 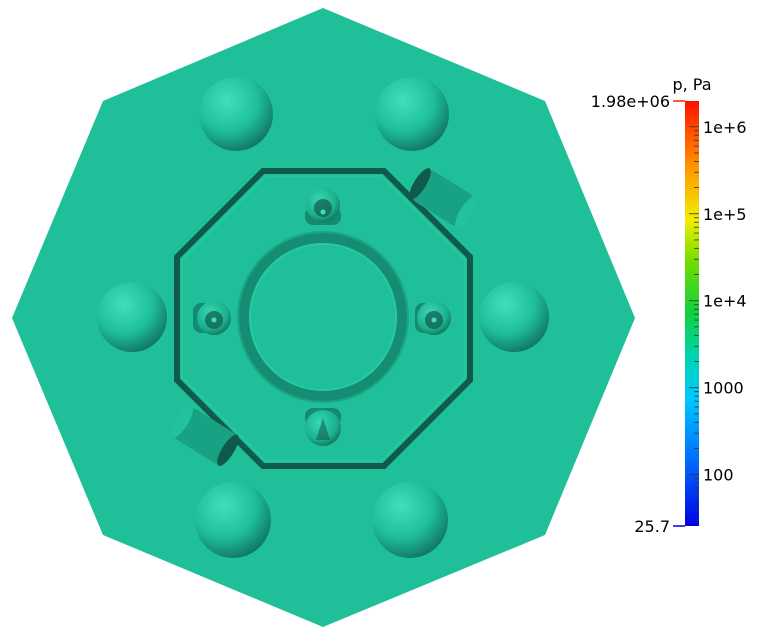 I want to click on sphere-bottom-right, so click(x=410, y=520).